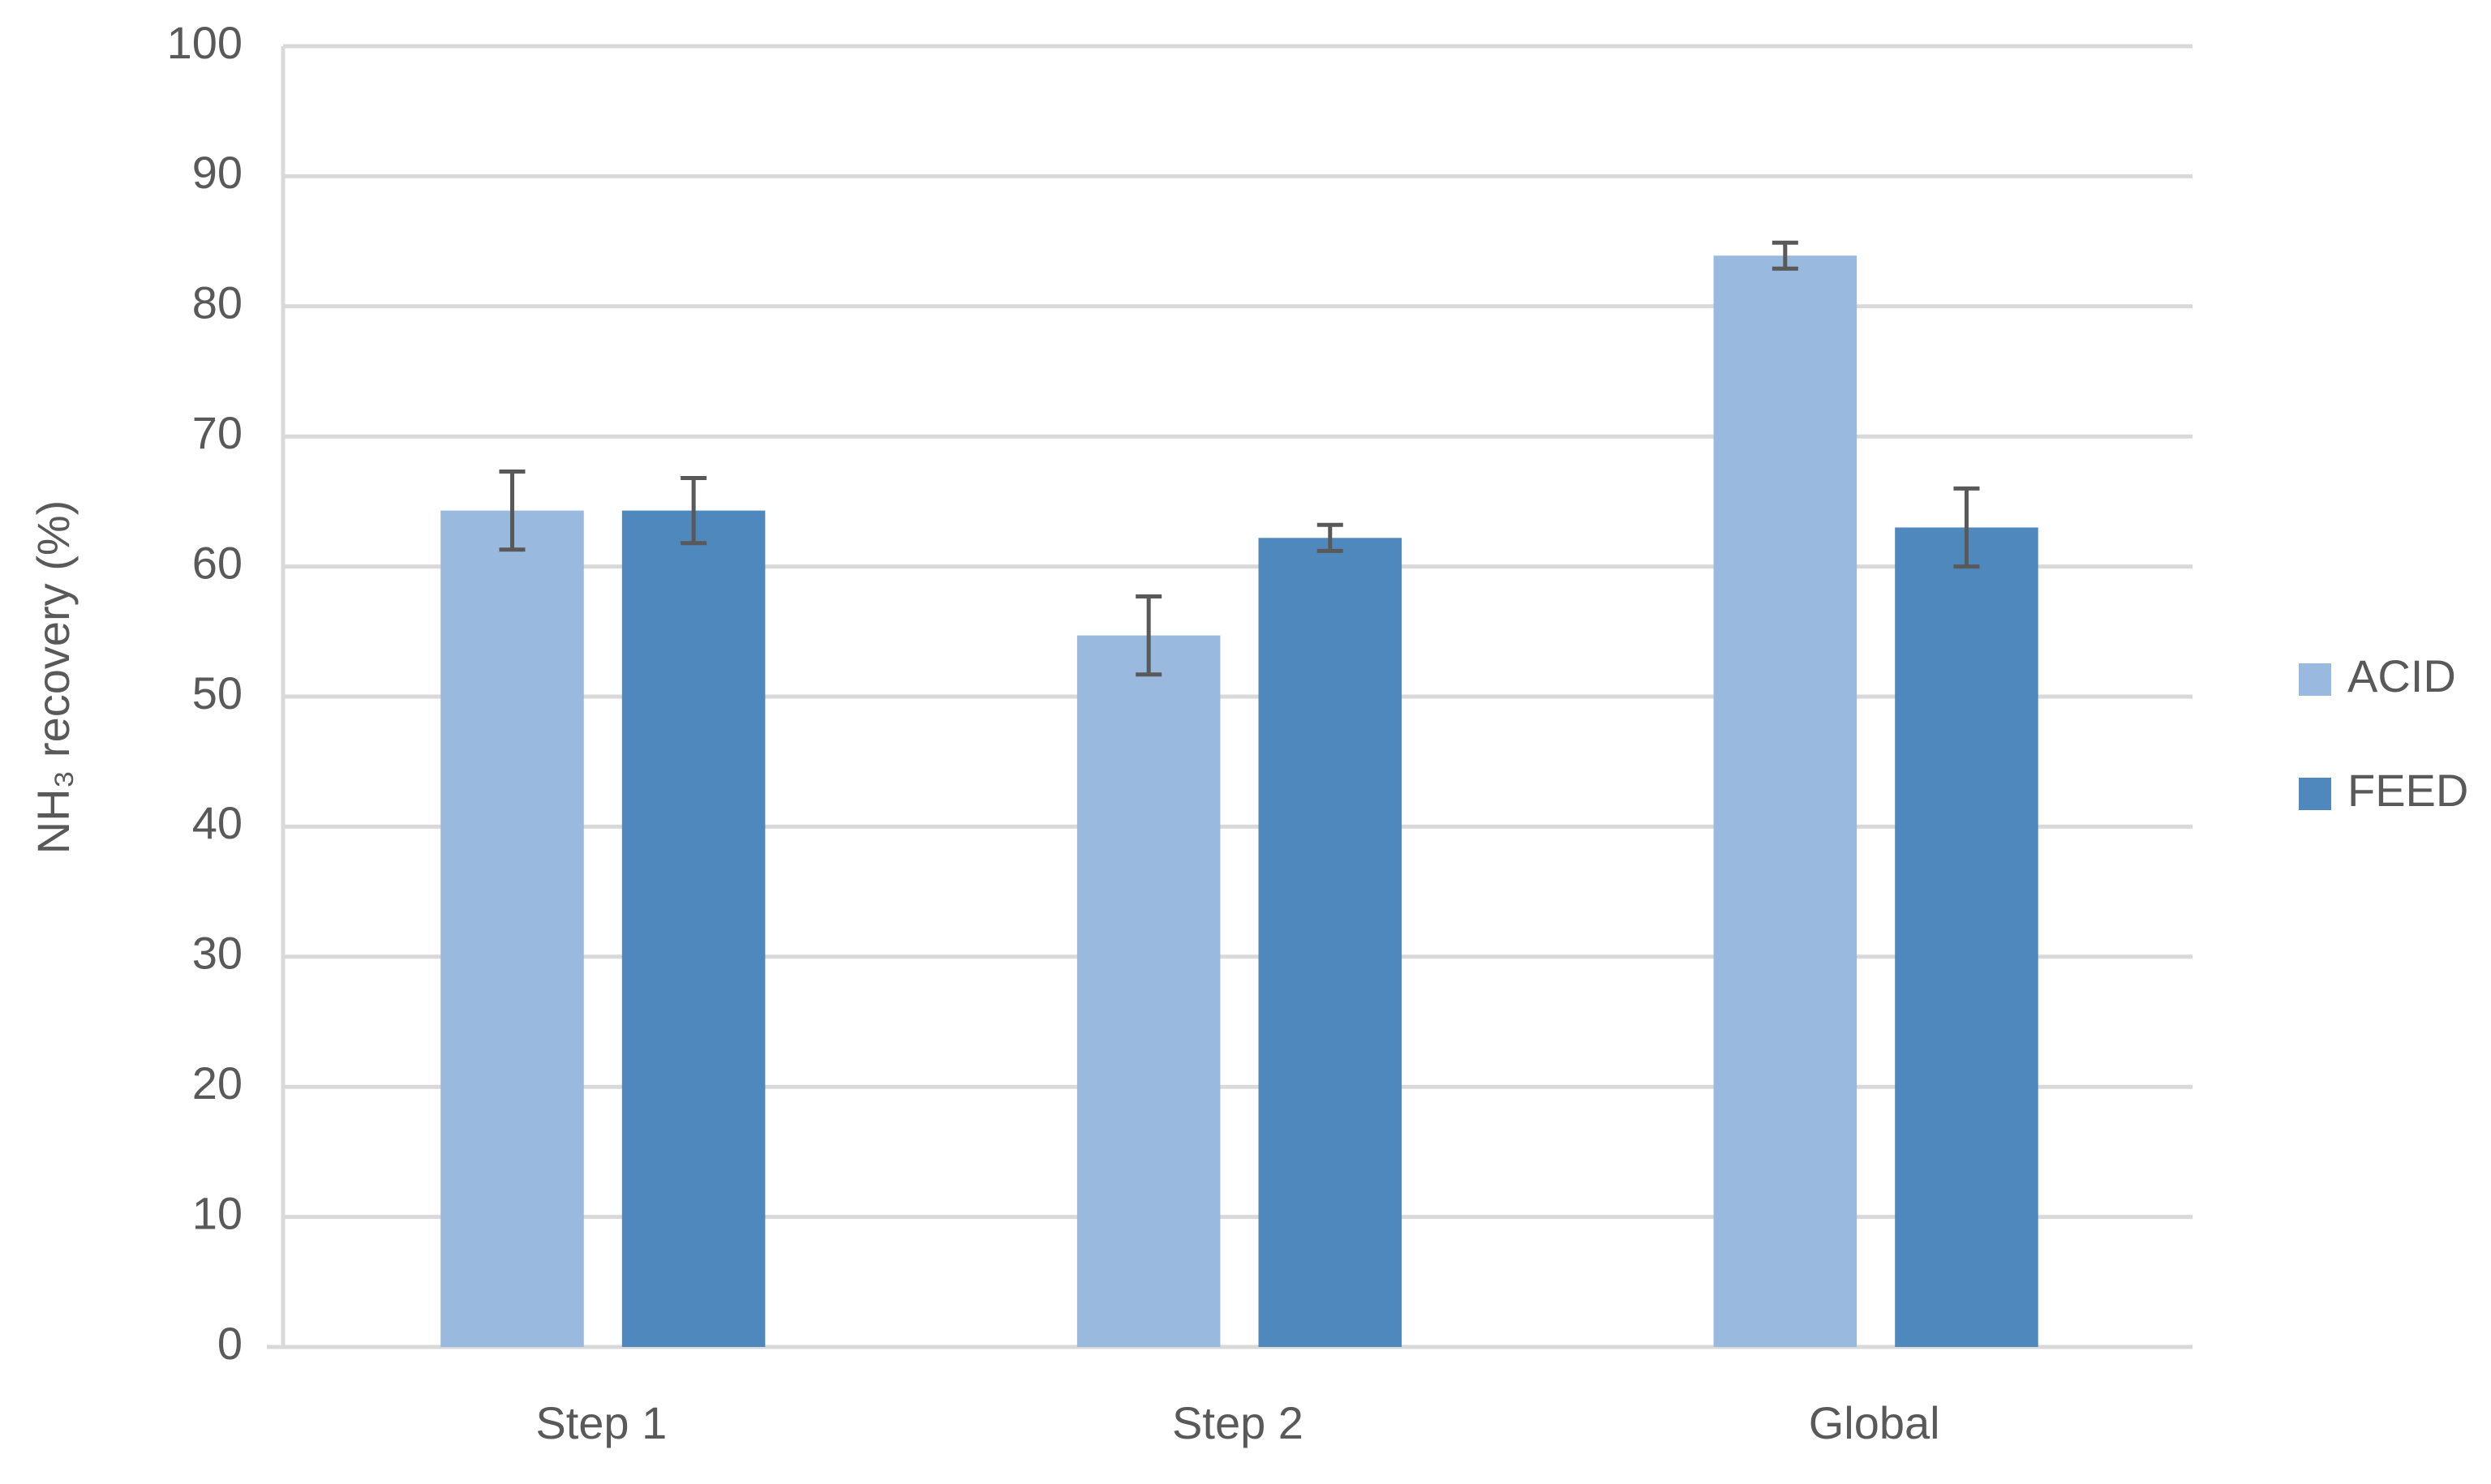  Describe the element at coordinates (230, 1343) in the screenshot. I see `y-tick-label: 0` at that location.